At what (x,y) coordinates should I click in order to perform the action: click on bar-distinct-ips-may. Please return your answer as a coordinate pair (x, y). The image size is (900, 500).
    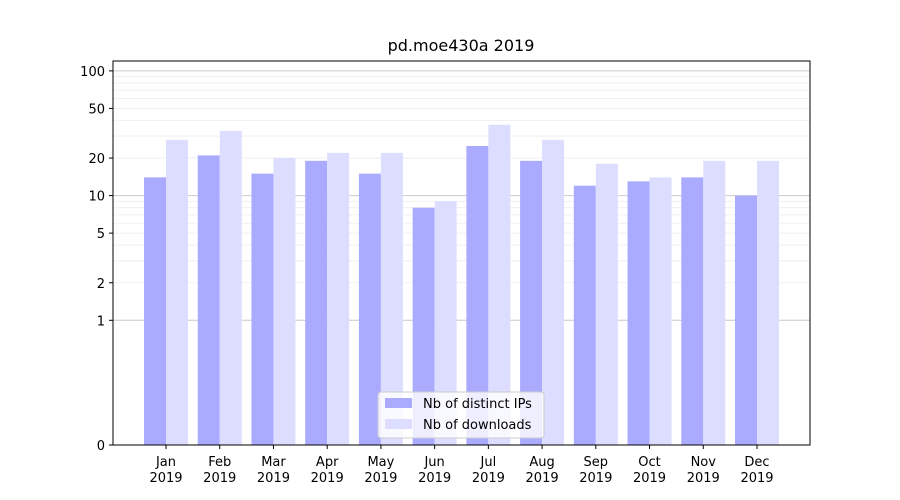
    Looking at the image, I should click on (369, 309).